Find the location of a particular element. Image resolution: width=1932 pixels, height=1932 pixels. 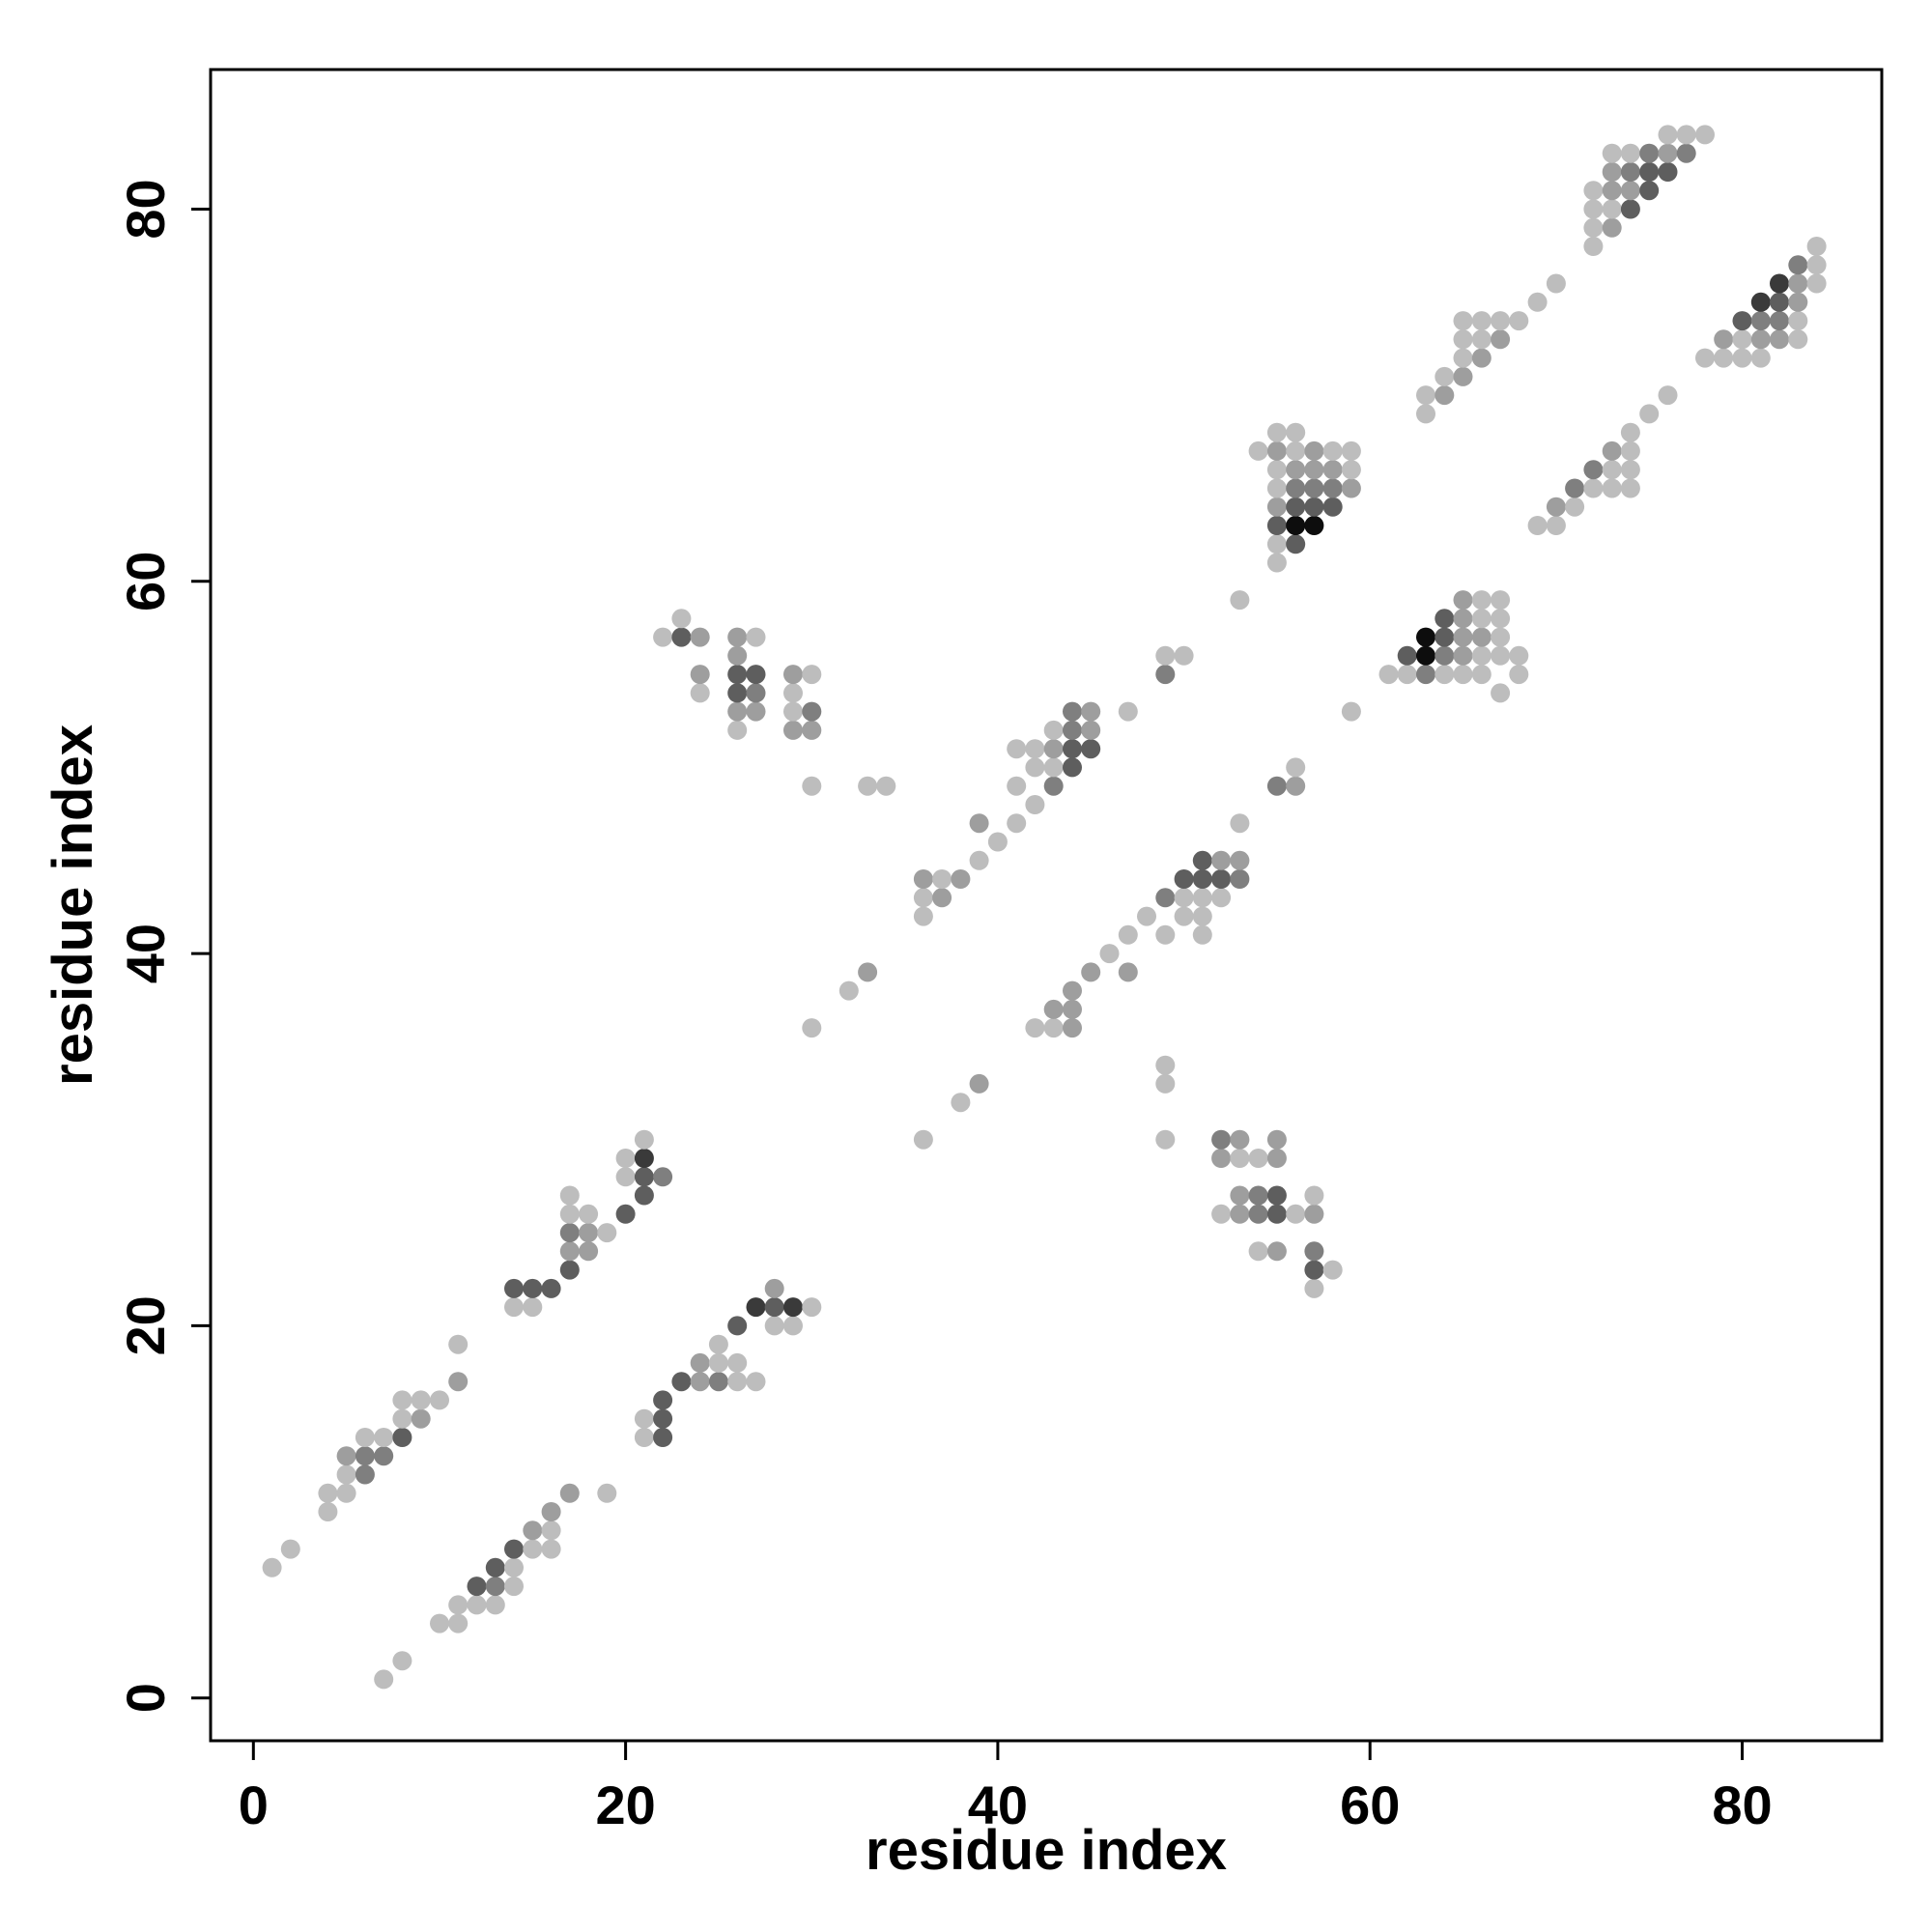

y-axis-title: residue index is located at coordinates (73, 905).